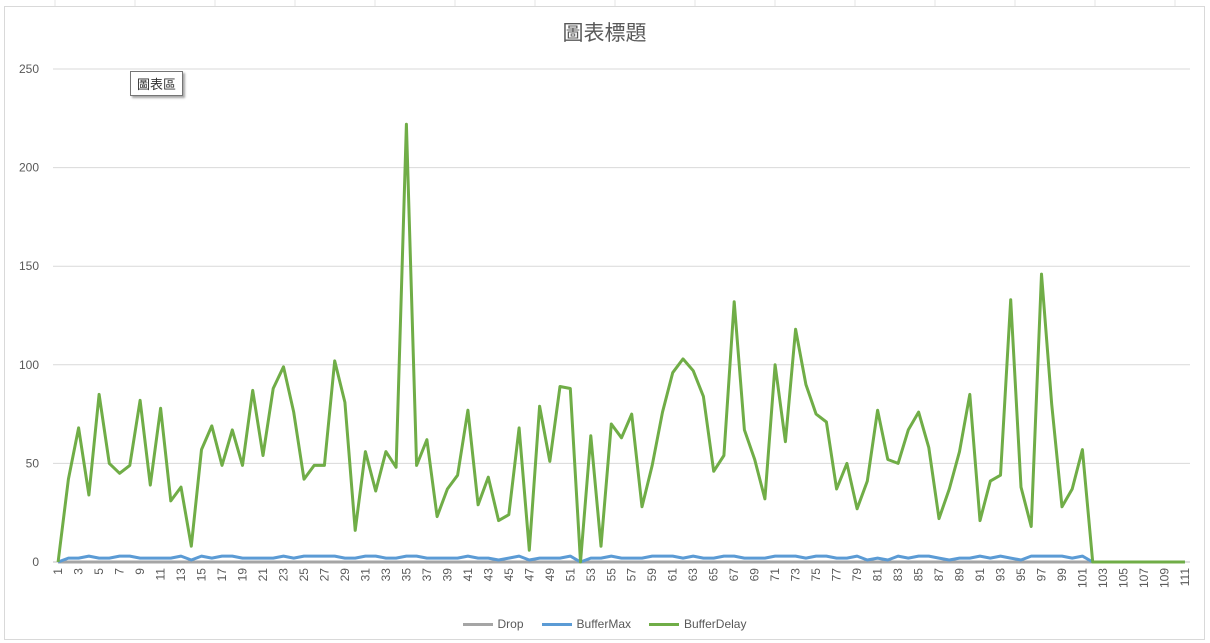 This screenshot has width=1210, height=643. What do you see at coordinates (775, 575) in the screenshot?
I see `x-tick-label: 71` at bounding box center [775, 575].